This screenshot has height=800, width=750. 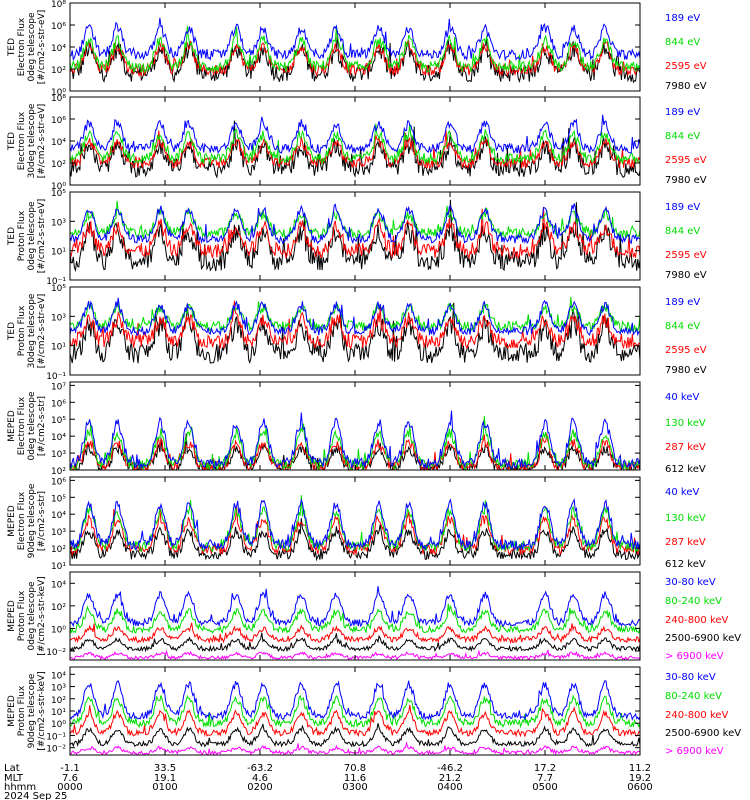 I want to click on x-tick-mlt: 11.6, so click(x=355, y=778).